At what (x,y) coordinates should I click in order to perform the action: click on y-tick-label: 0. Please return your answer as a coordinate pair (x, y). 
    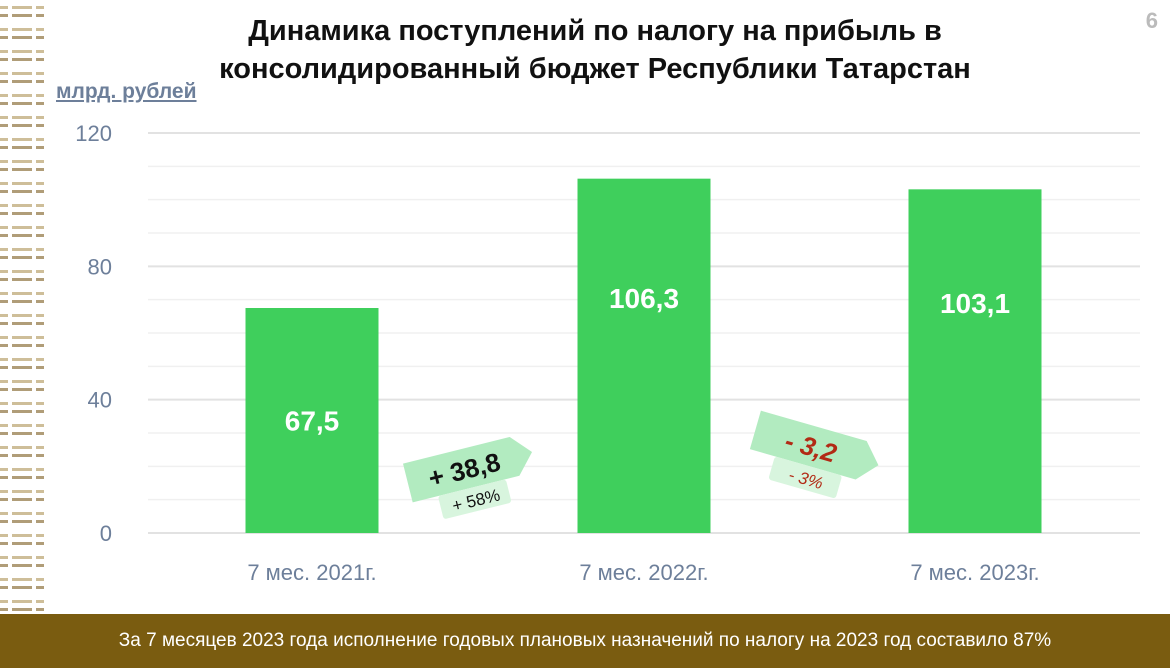
    Looking at the image, I should click on (106, 533).